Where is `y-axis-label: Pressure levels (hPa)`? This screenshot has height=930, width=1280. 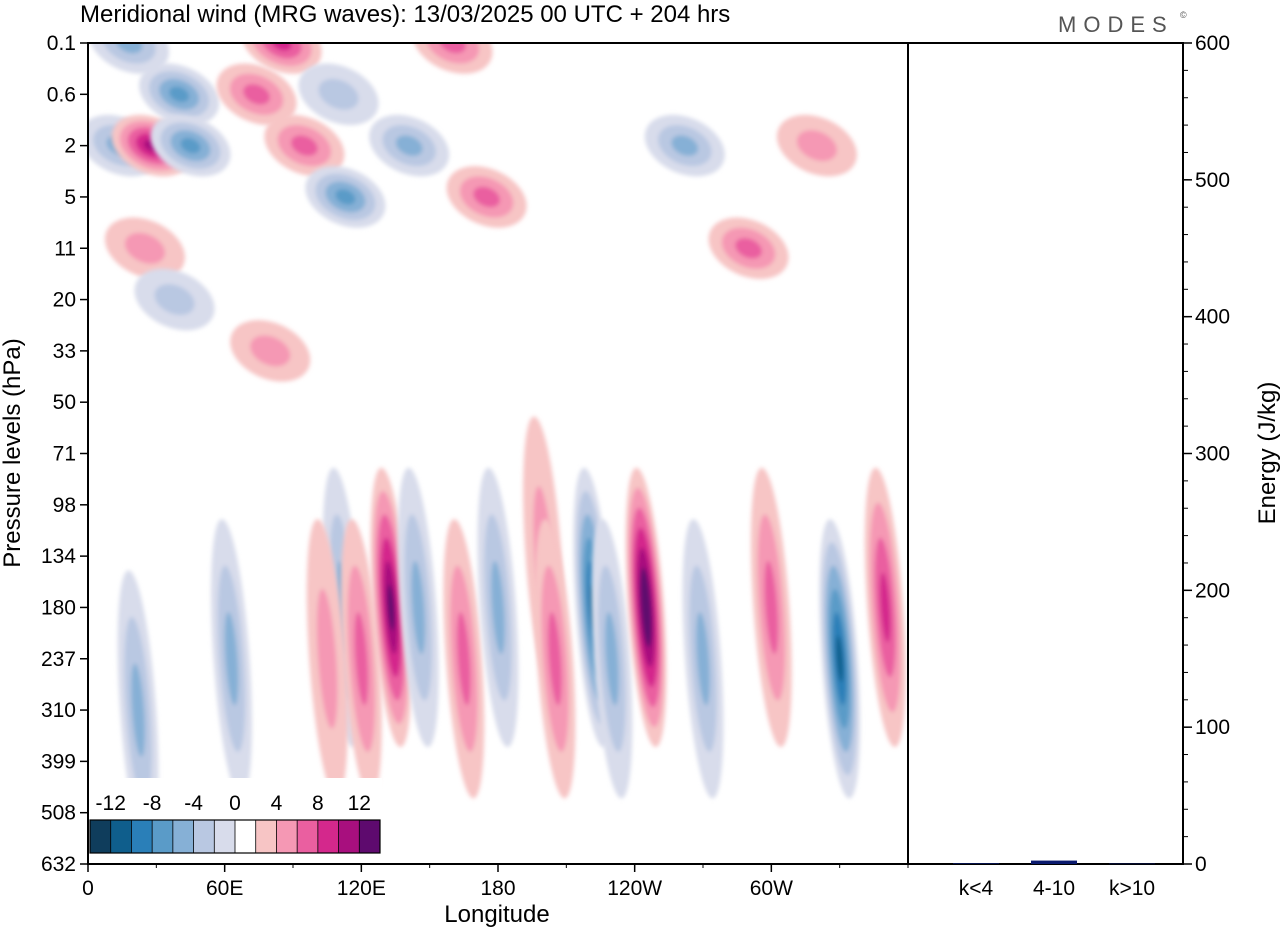
y-axis-label: Pressure levels (hPa) is located at coordinates (13, 452).